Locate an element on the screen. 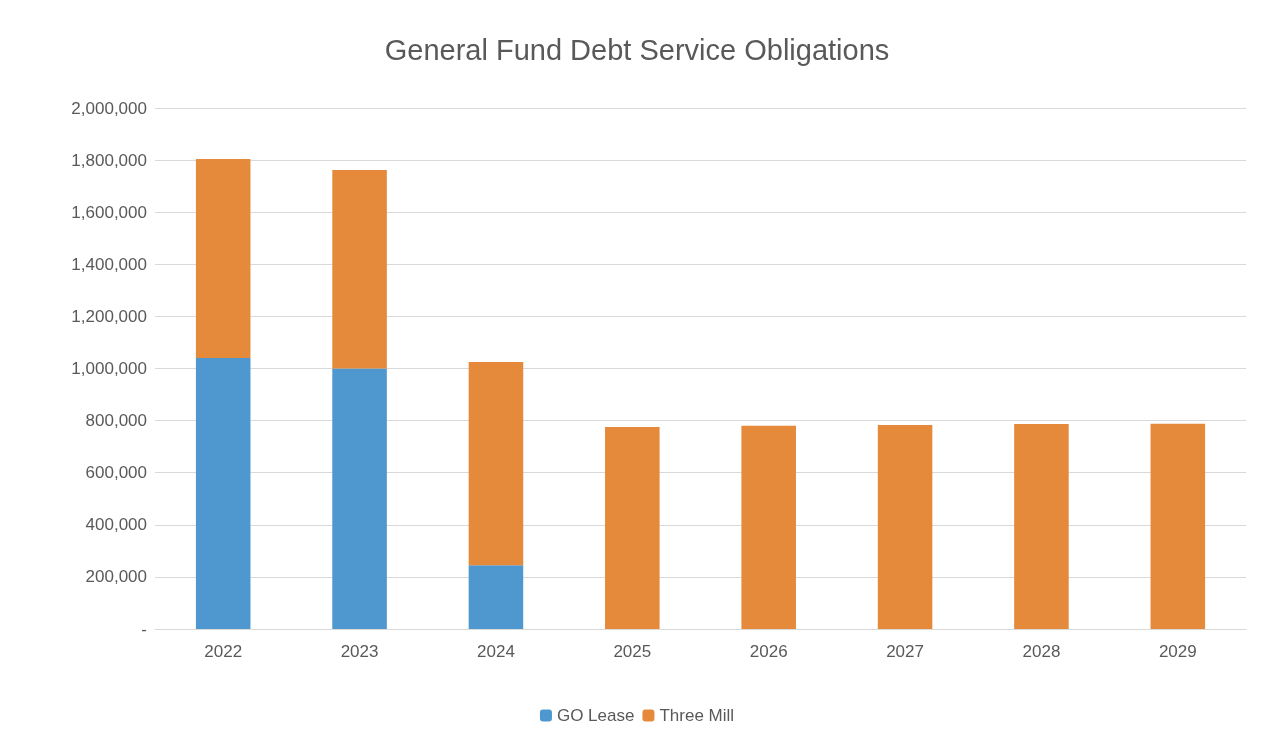  x-tick-label: 2022 is located at coordinates (223, 651).